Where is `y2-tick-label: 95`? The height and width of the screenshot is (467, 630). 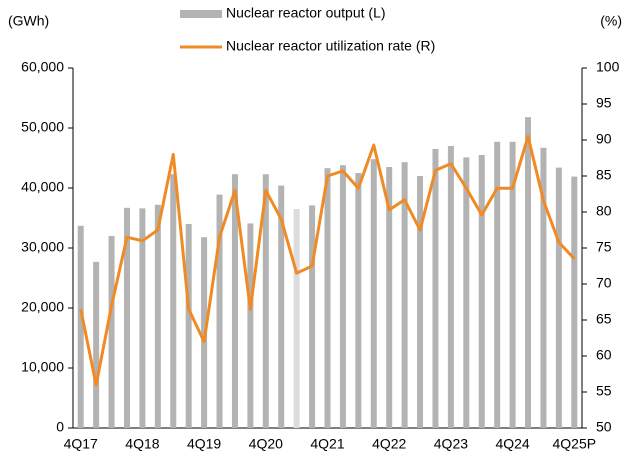
y2-tick-label: 95 is located at coordinates (604, 103).